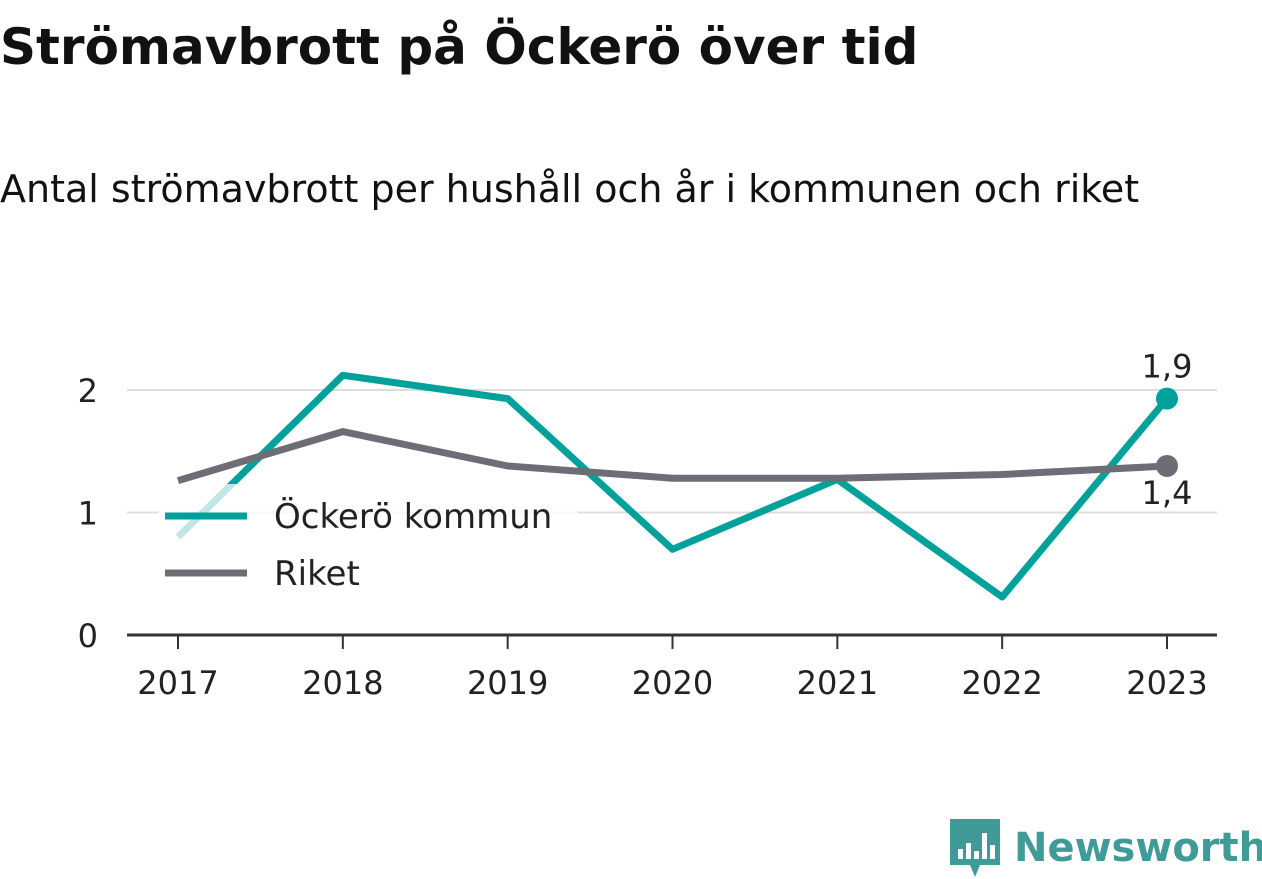 The height and width of the screenshot is (879, 1262). Describe the element at coordinates (507, 683) in the screenshot. I see `x-tick-label: 2019` at that location.